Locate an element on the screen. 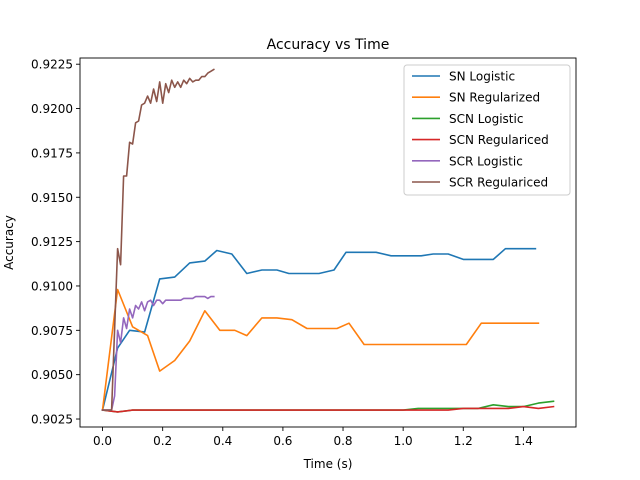 This screenshot has width=640, height=480. y-tick-label: 0.9225 is located at coordinates (52, 65).